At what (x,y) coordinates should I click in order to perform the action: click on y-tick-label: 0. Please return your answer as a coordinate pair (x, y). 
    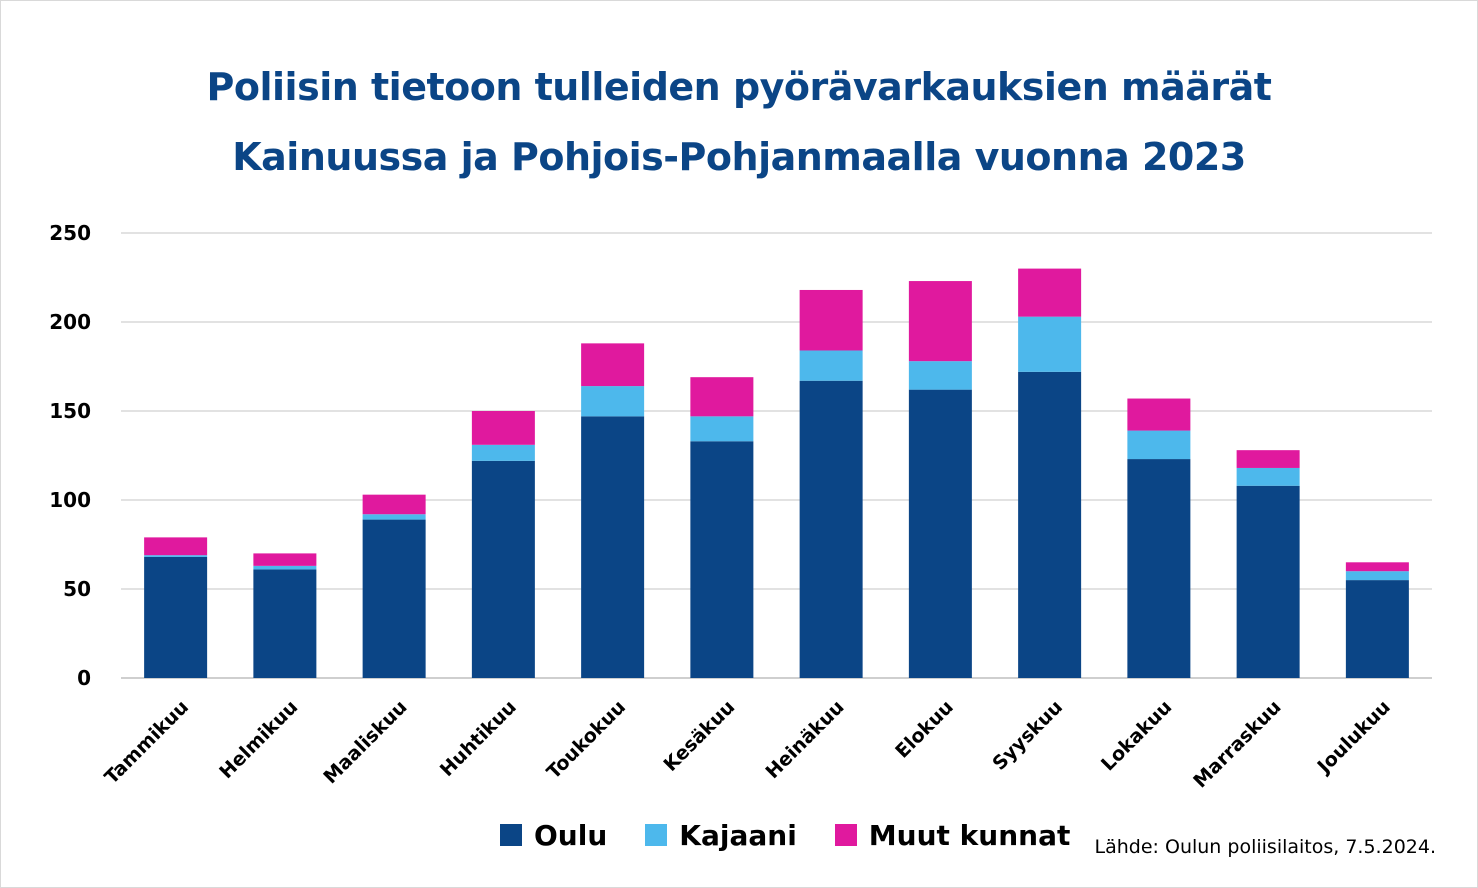
    Looking at the image, I should click on (84, 678).